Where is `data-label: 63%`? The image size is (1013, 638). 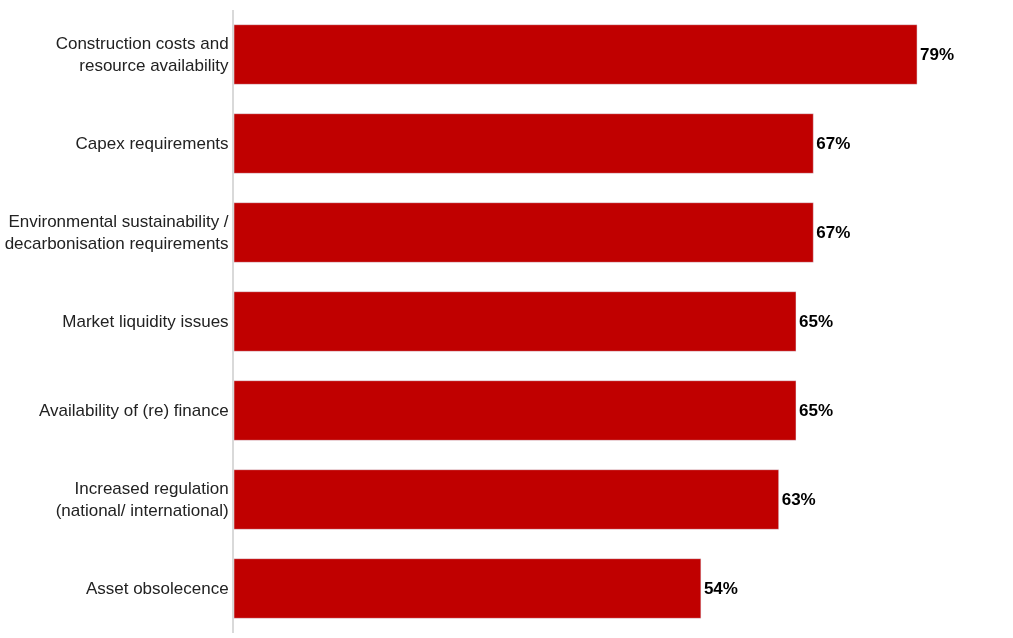
data-label: 63% is located at coordinates (798, 500).